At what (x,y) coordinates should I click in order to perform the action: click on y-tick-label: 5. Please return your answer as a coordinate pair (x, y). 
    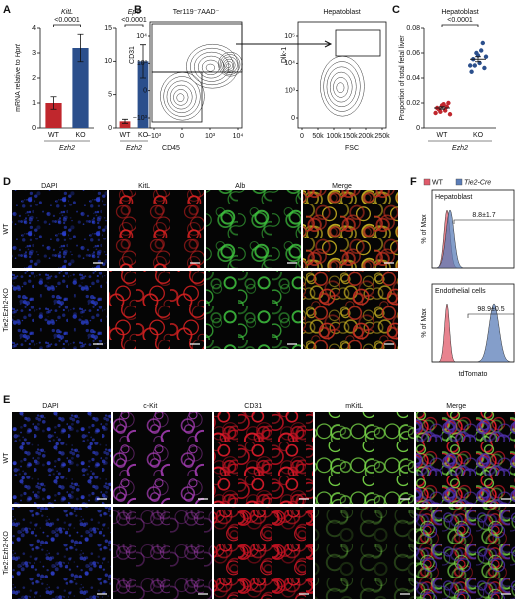
    Looking at the image, I should click on (110, 95).